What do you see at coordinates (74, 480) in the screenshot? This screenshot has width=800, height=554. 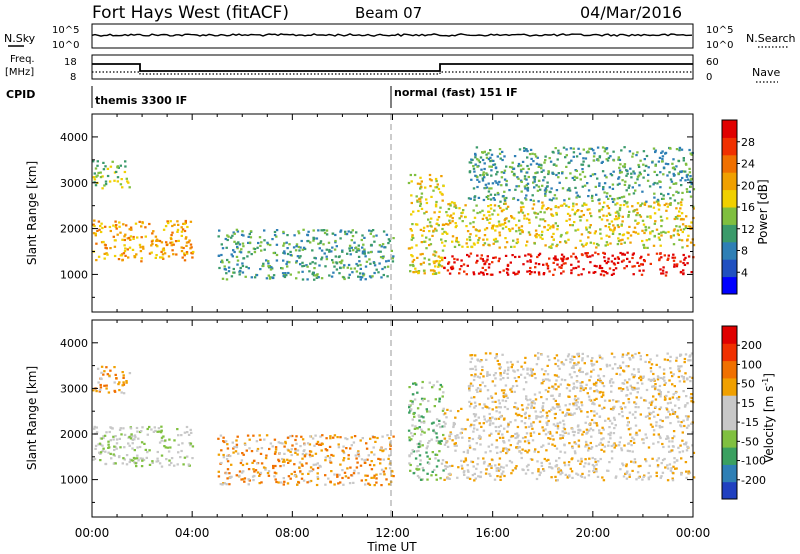 I see `y-tick-label: 1000` at bounding box center [74, 480].